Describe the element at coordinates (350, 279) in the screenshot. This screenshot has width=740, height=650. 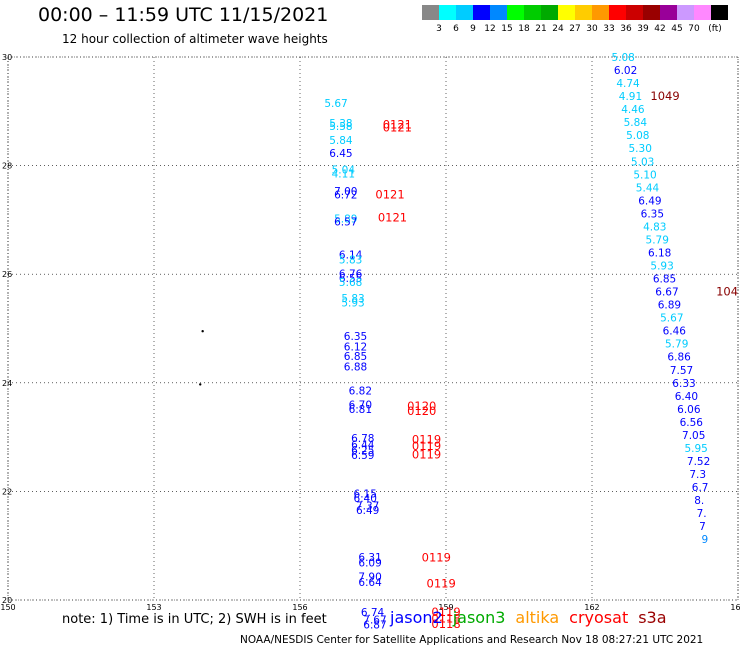
I see `swh-value-label: 6.55` at that location.